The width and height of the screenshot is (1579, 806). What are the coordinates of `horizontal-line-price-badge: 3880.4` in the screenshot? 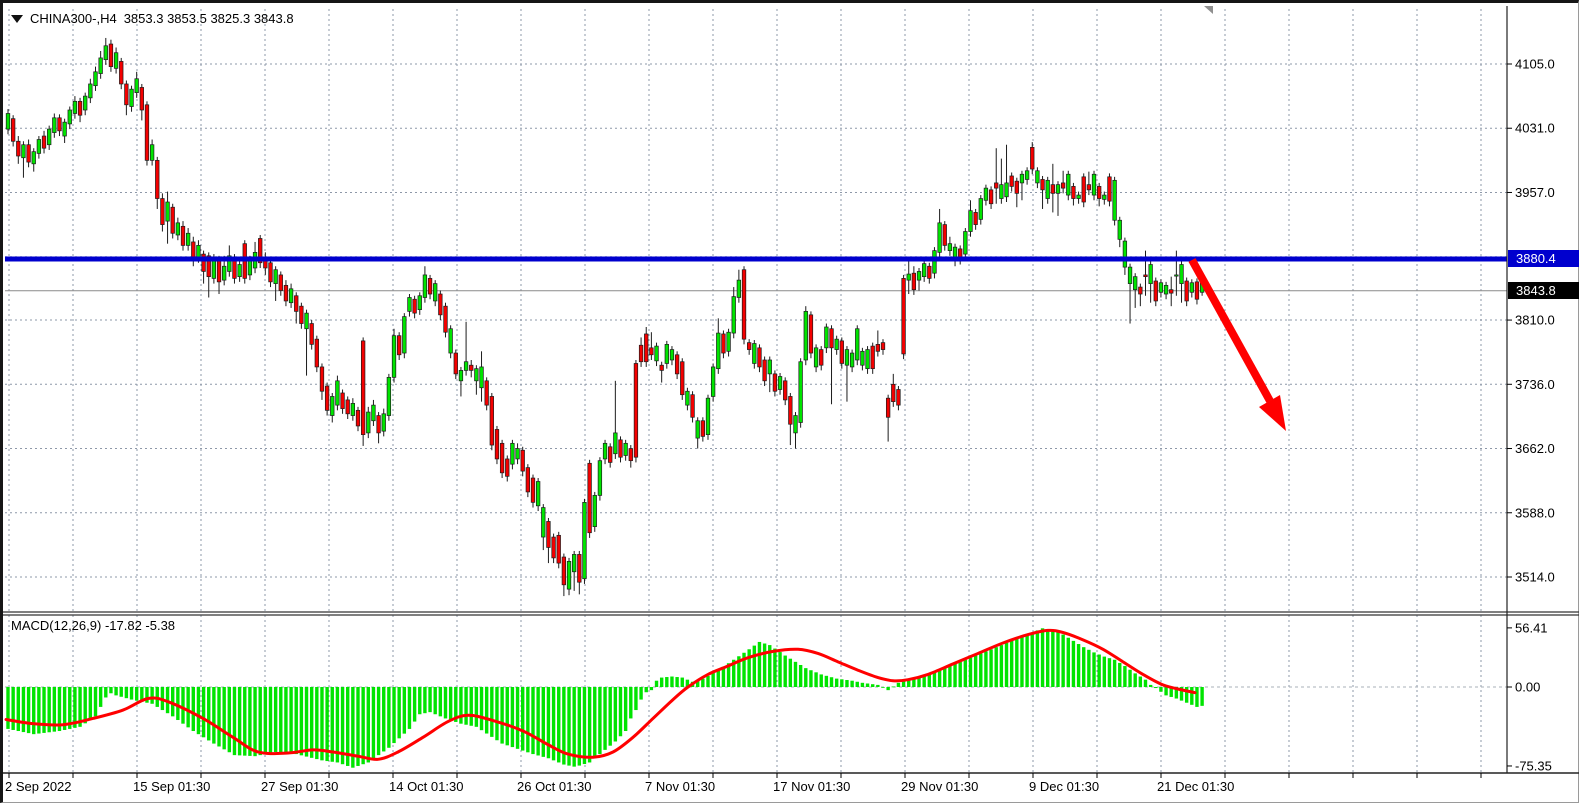 It's located at (1543, 259).